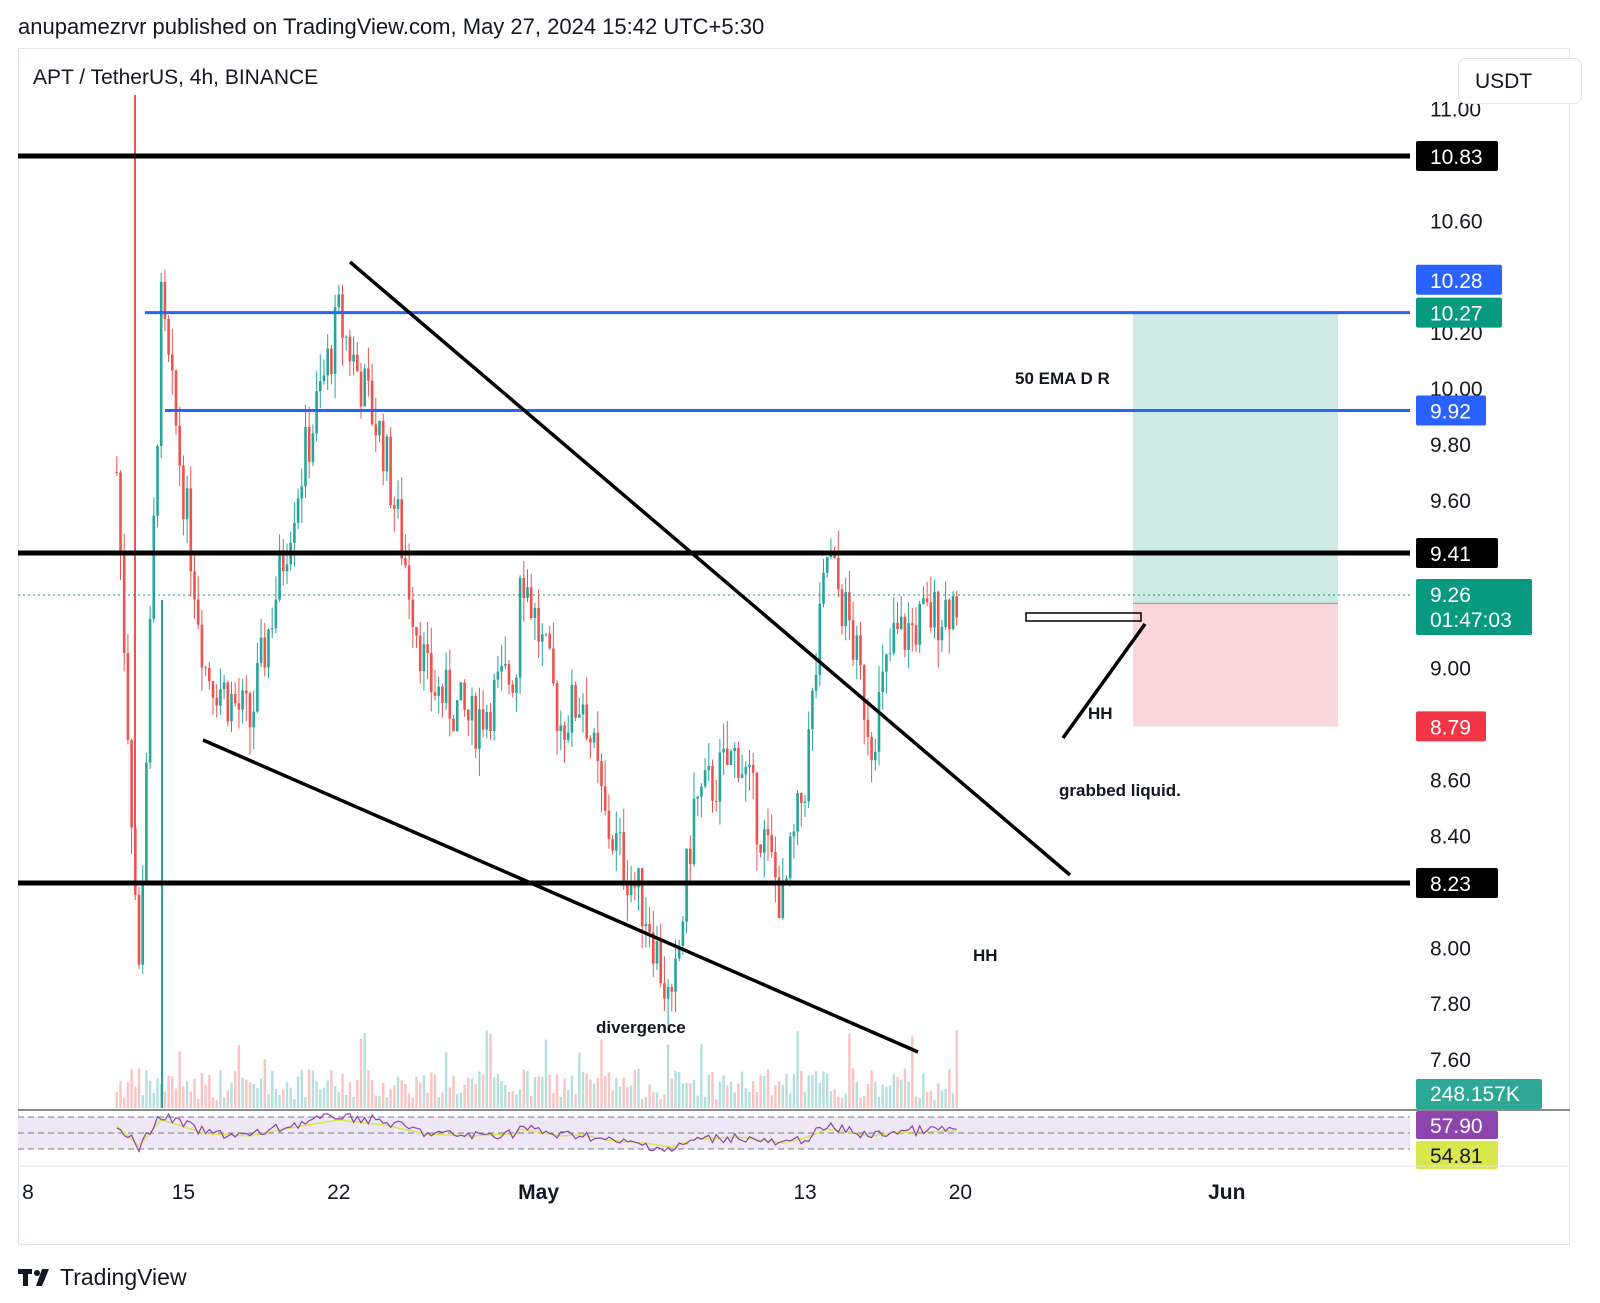  What do you see at coordinates (1120, 790) in the screenshot?
I see `annotation-label: grabbed liquid.` at bounding box center [1120, 790].